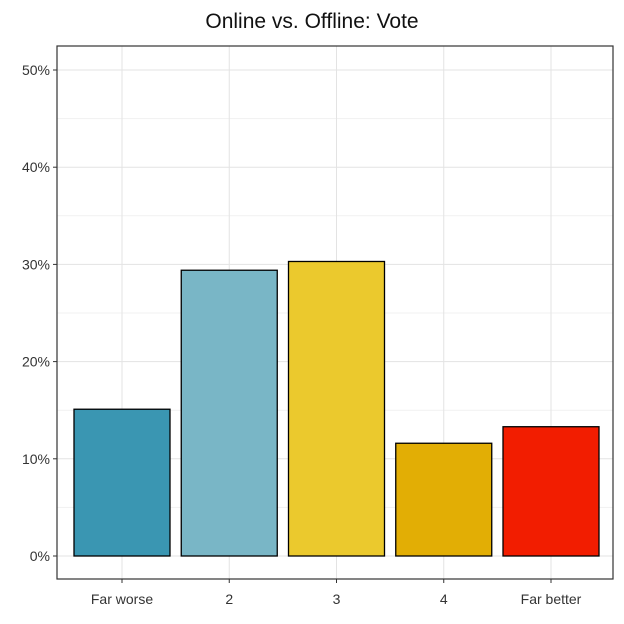 The width and height of the screenshot is (624, 624). What do you see at coordinates (36, 459) in the screenshot?
I see `y-tick-label: 10%` at bounding box center [36, 459].